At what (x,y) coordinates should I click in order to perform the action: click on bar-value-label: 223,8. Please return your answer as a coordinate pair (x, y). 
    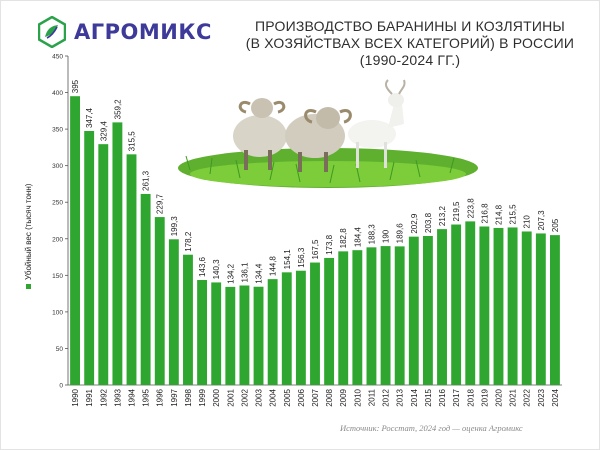
    Looking at the image, I should click on (470, 208).